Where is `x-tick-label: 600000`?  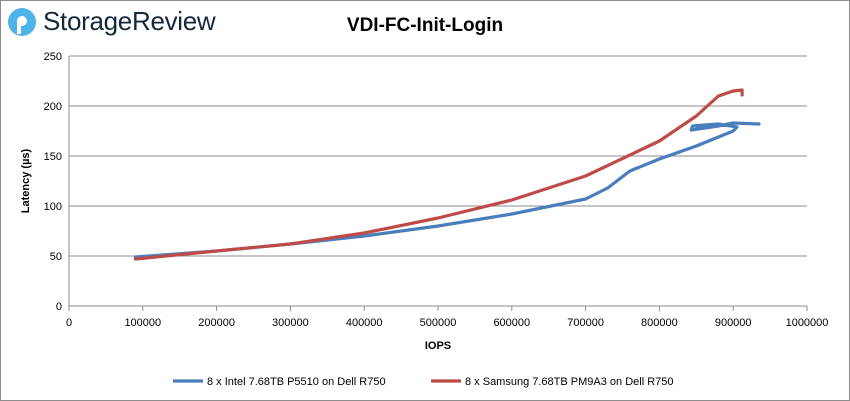
x-tick-label: 600000 is located at coordinates (511, 323).